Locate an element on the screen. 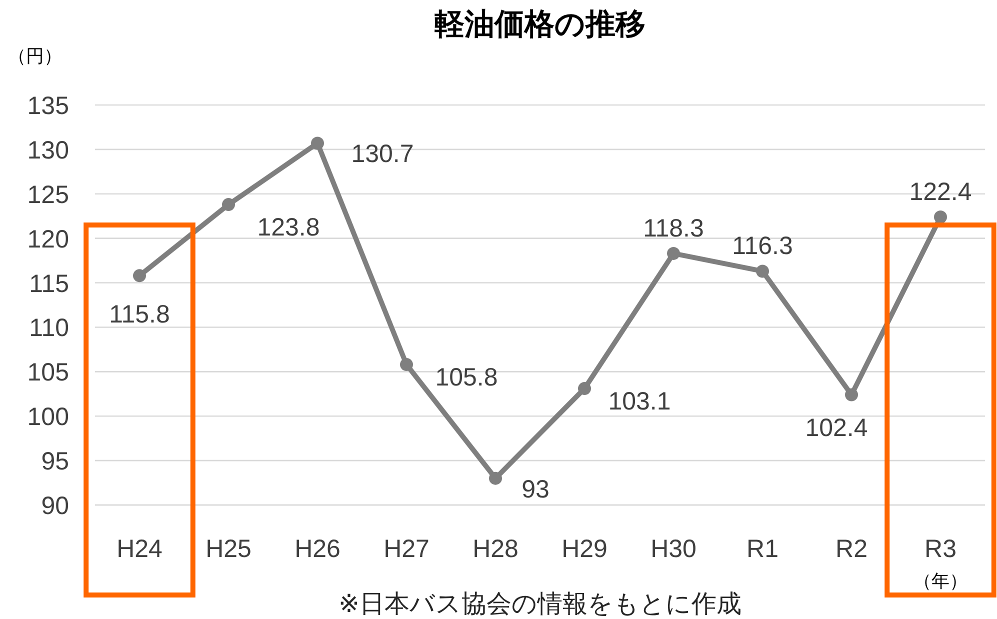  y-tick-label: 105 is located at coordinates (48, 372).